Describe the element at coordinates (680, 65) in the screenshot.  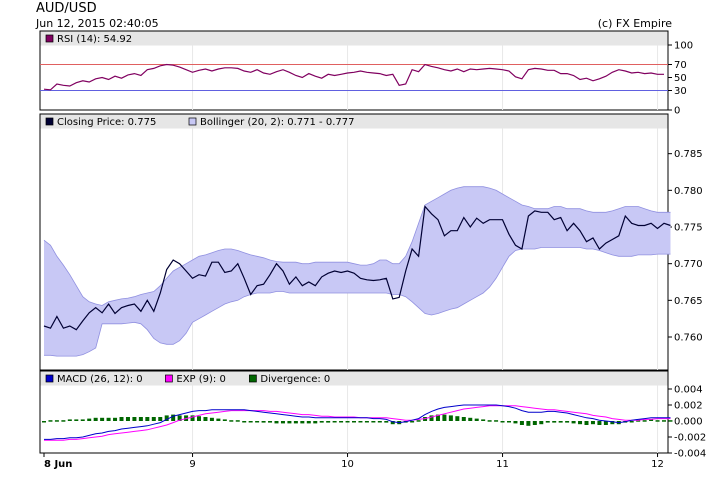
I see `rsi-ytick-label: 70` at that location.